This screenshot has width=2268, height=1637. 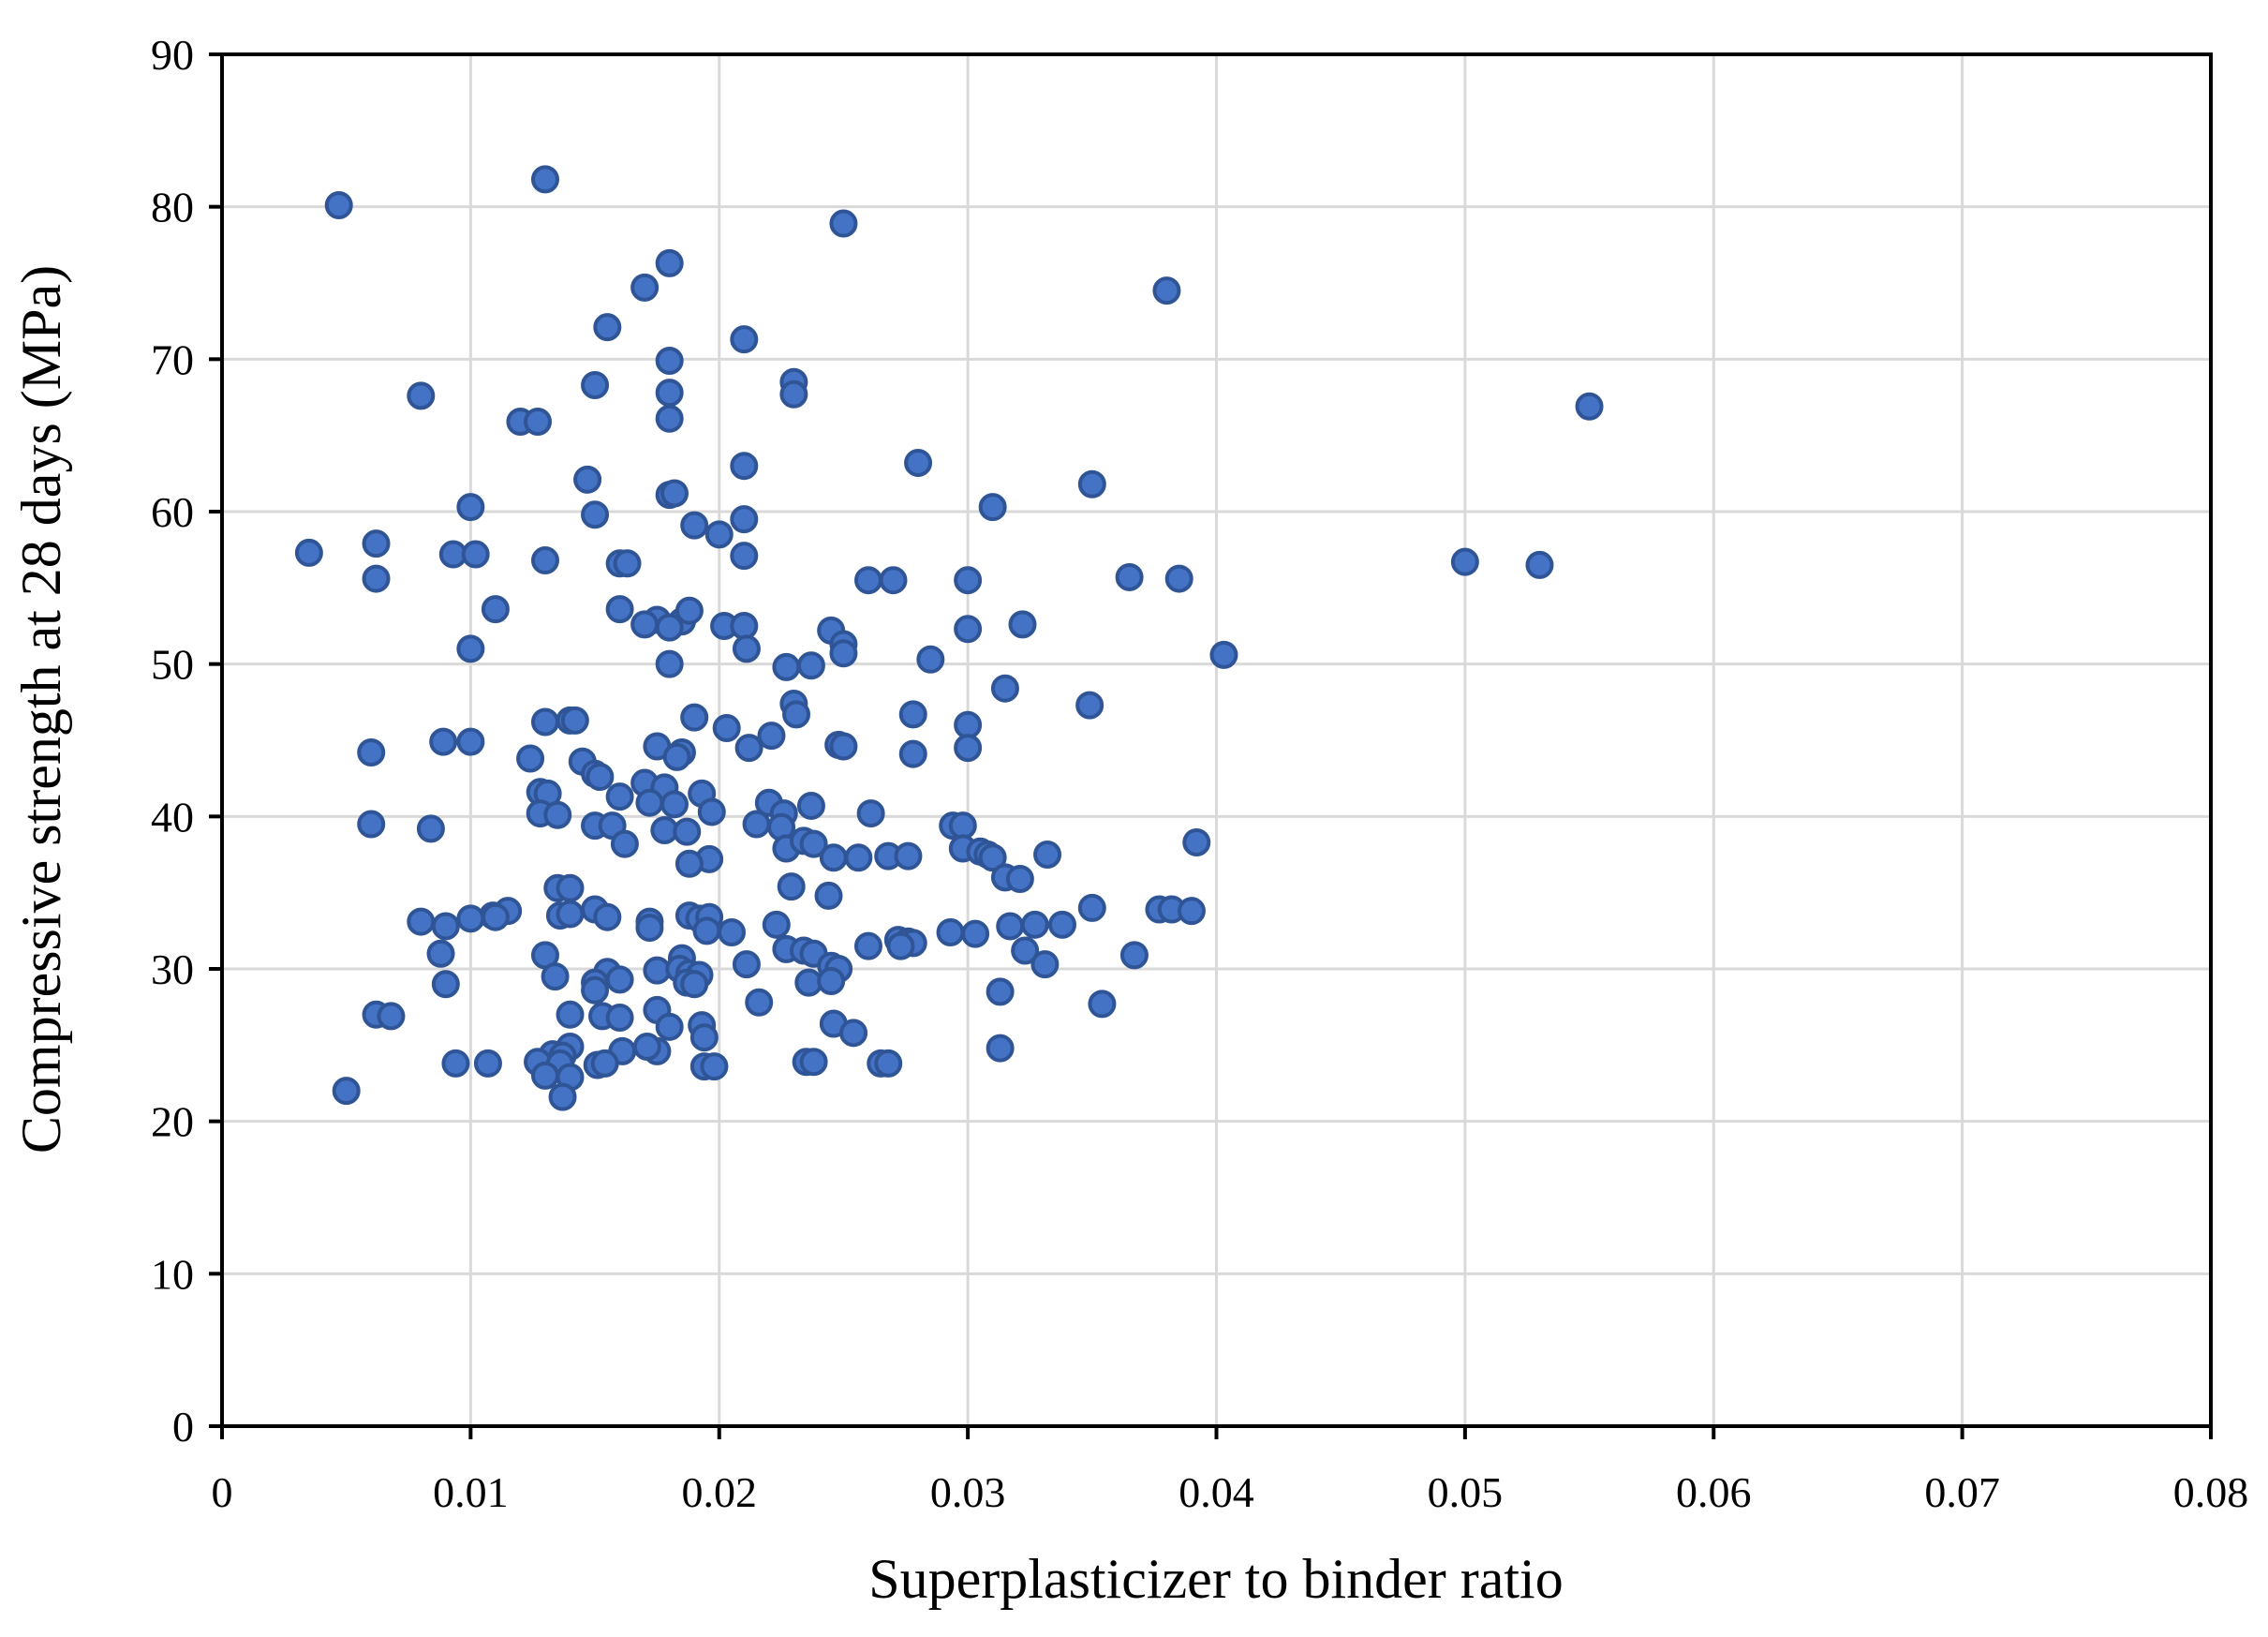 I want to click on x-tick-label: 0, so click(x=222, y=1492).